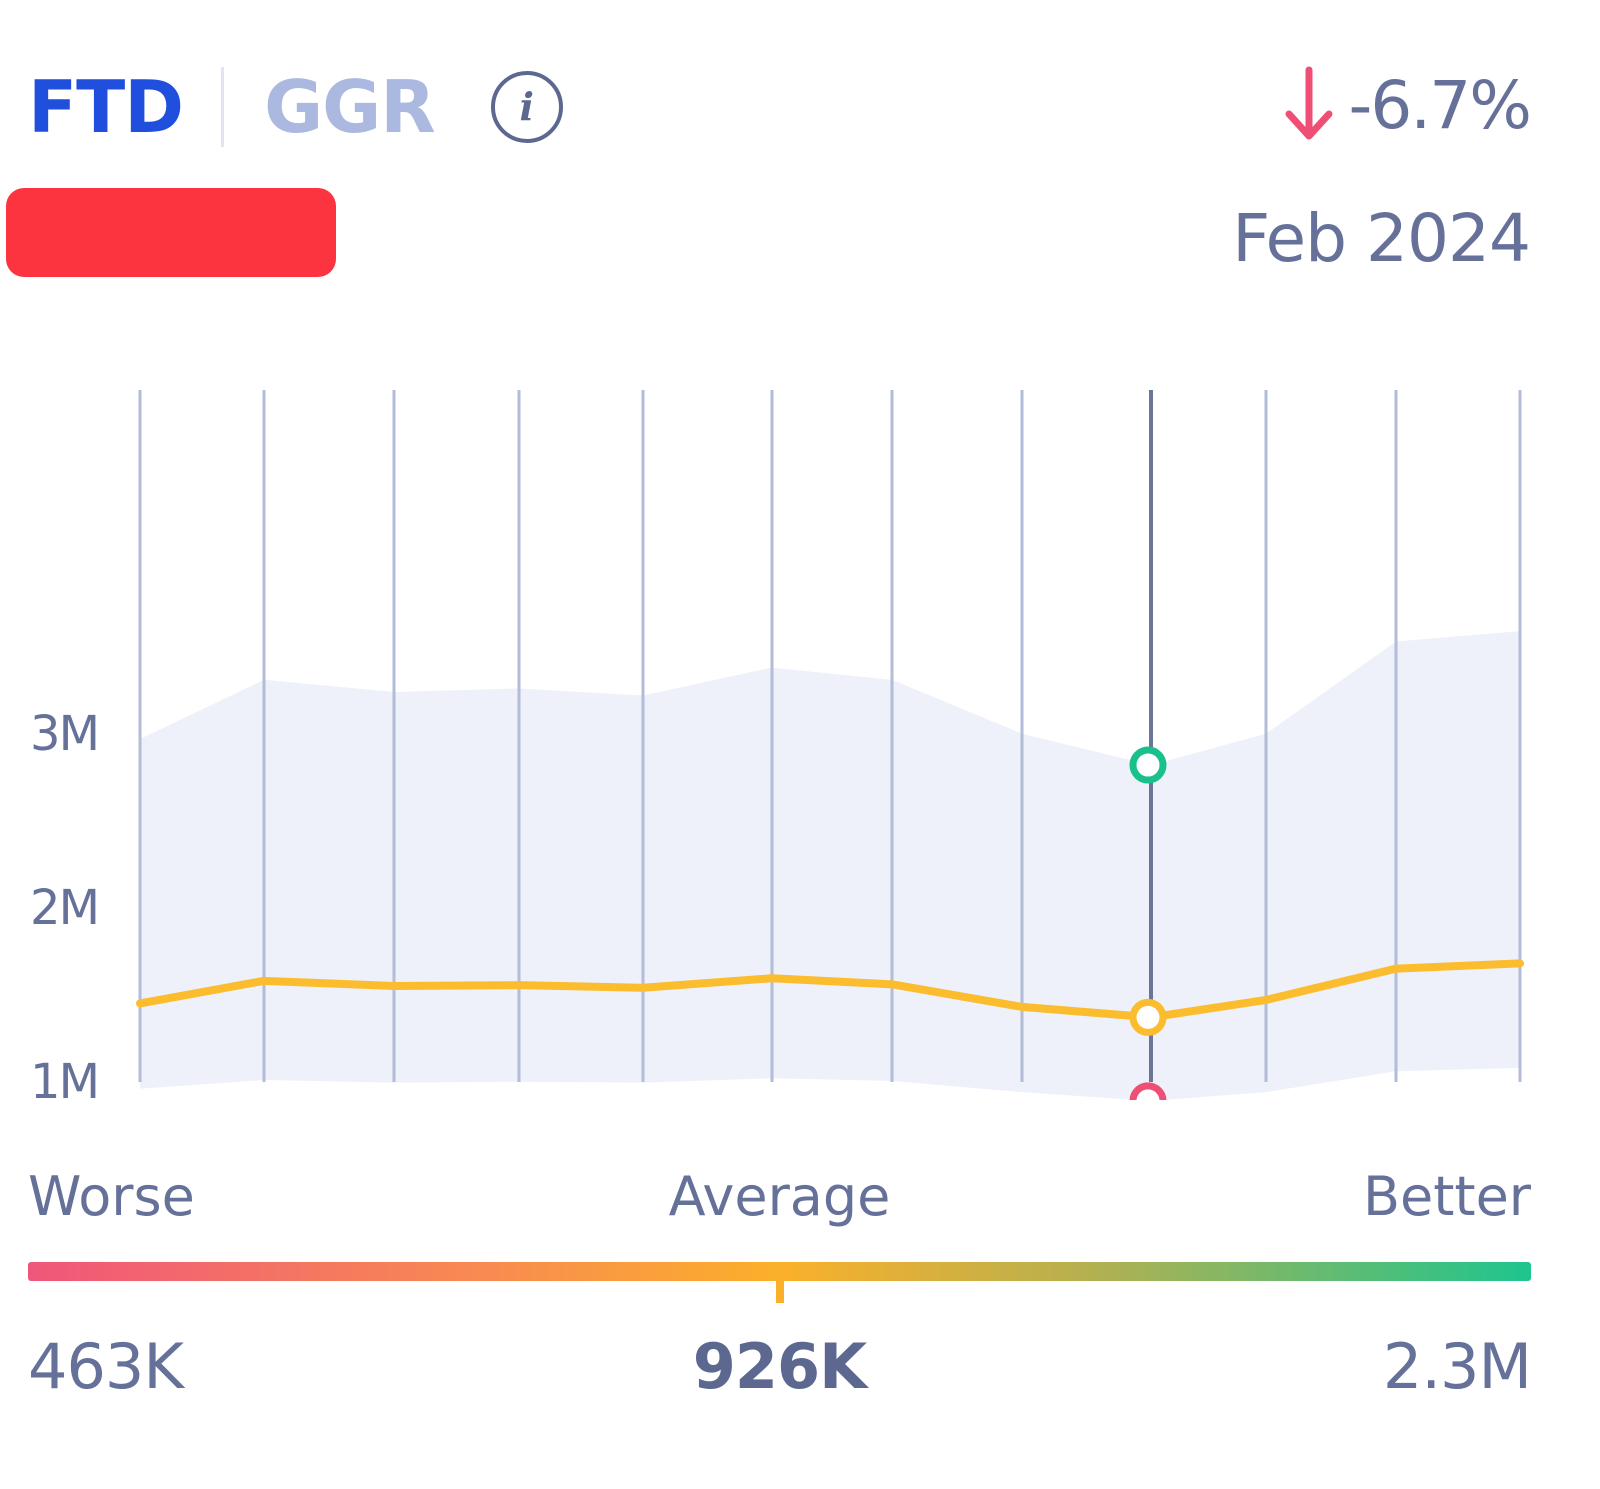 This screenshot has width=1600, height=1489. What do you see at coordinates (1457, 1366) in the screenshot?
I see `scale-value-better: 2.3M` at bounding box center [1457, 1366].